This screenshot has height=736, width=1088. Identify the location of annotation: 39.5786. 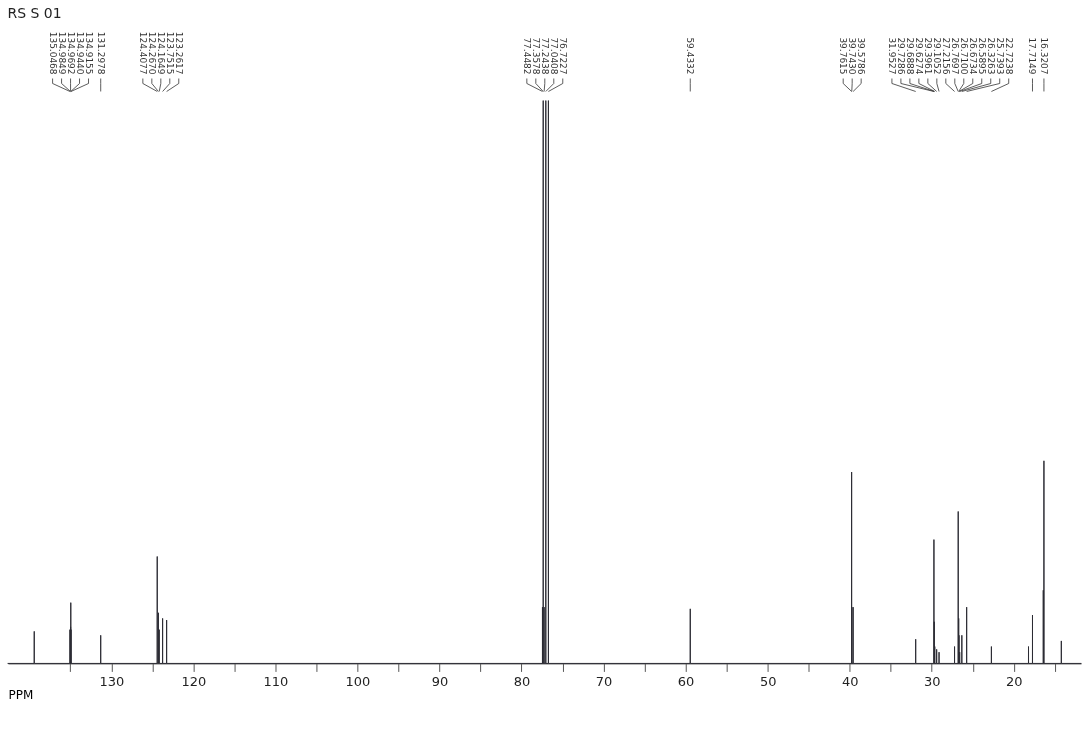
(861, 56).